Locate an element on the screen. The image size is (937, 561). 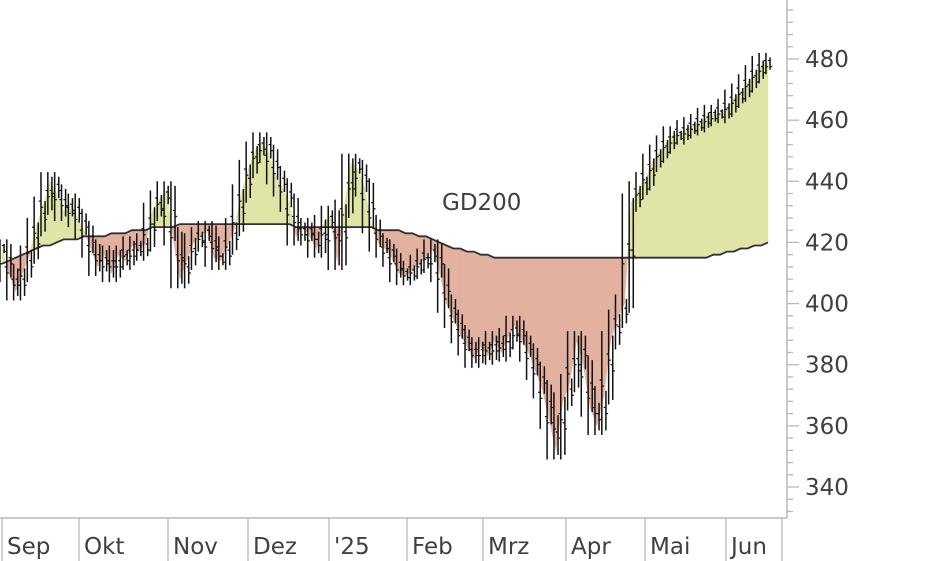
y-tick-label: 400 is located at coordinates (827, 305).